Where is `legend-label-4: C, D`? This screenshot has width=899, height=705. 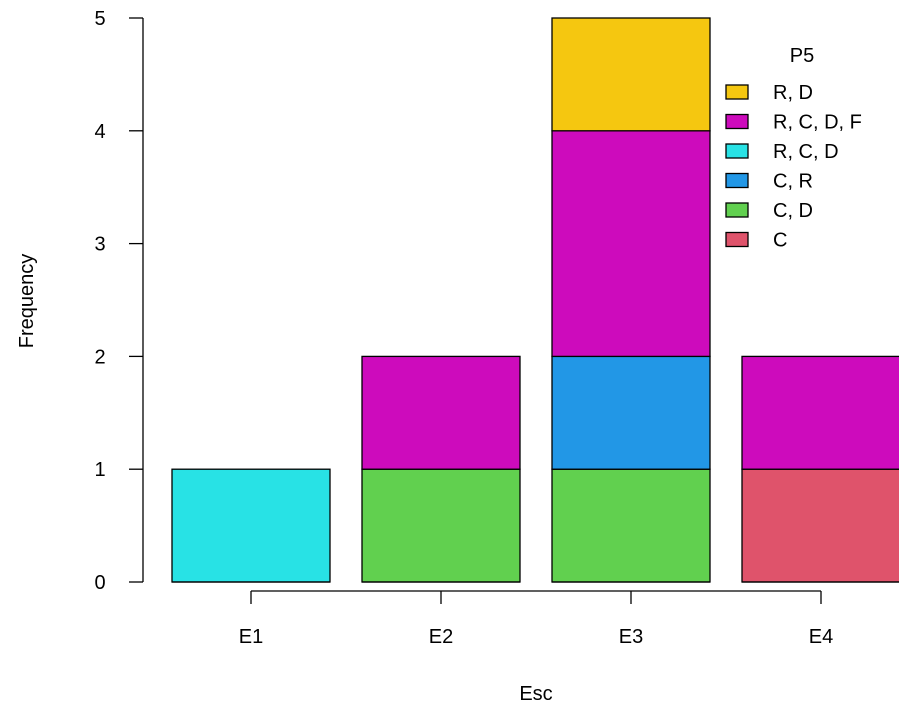
legend-label-4: C, D is located at coordinates (793, 211).